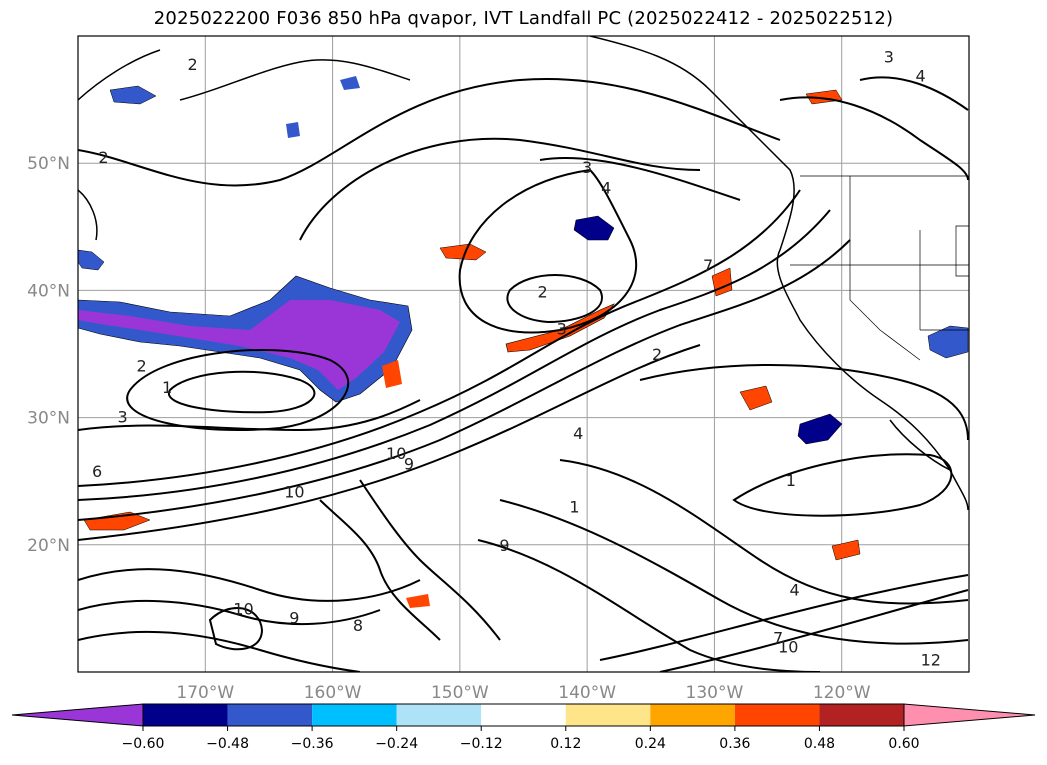  What do you see at coordinates (88, 215) in the screenshot?
I see `kamchatka-coast` at bounding box center [88, 215].